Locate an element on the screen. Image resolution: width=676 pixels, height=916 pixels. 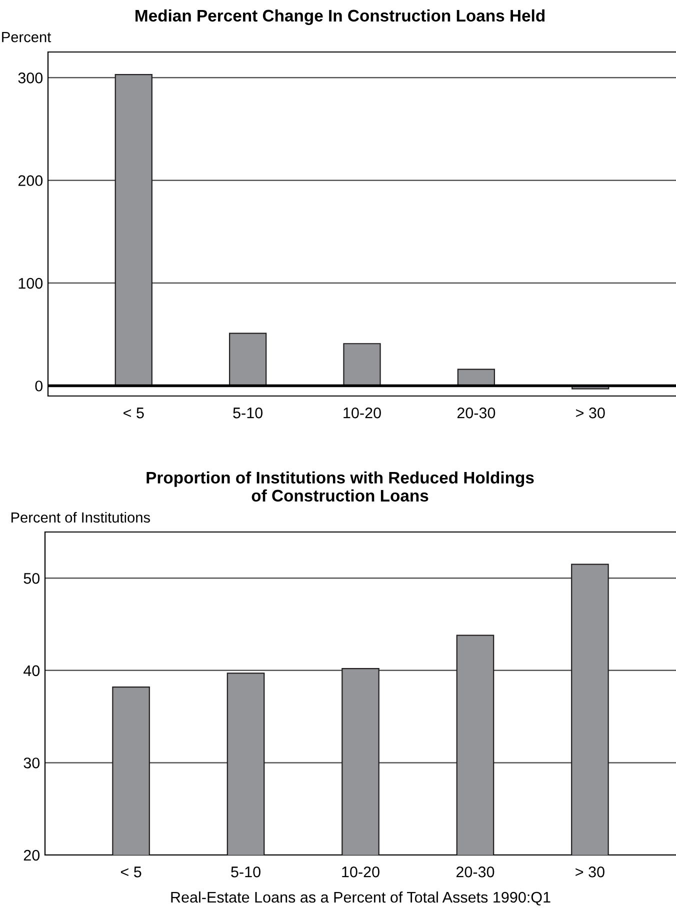
y-tick-label: 30 is located at coordinates (32, 763).